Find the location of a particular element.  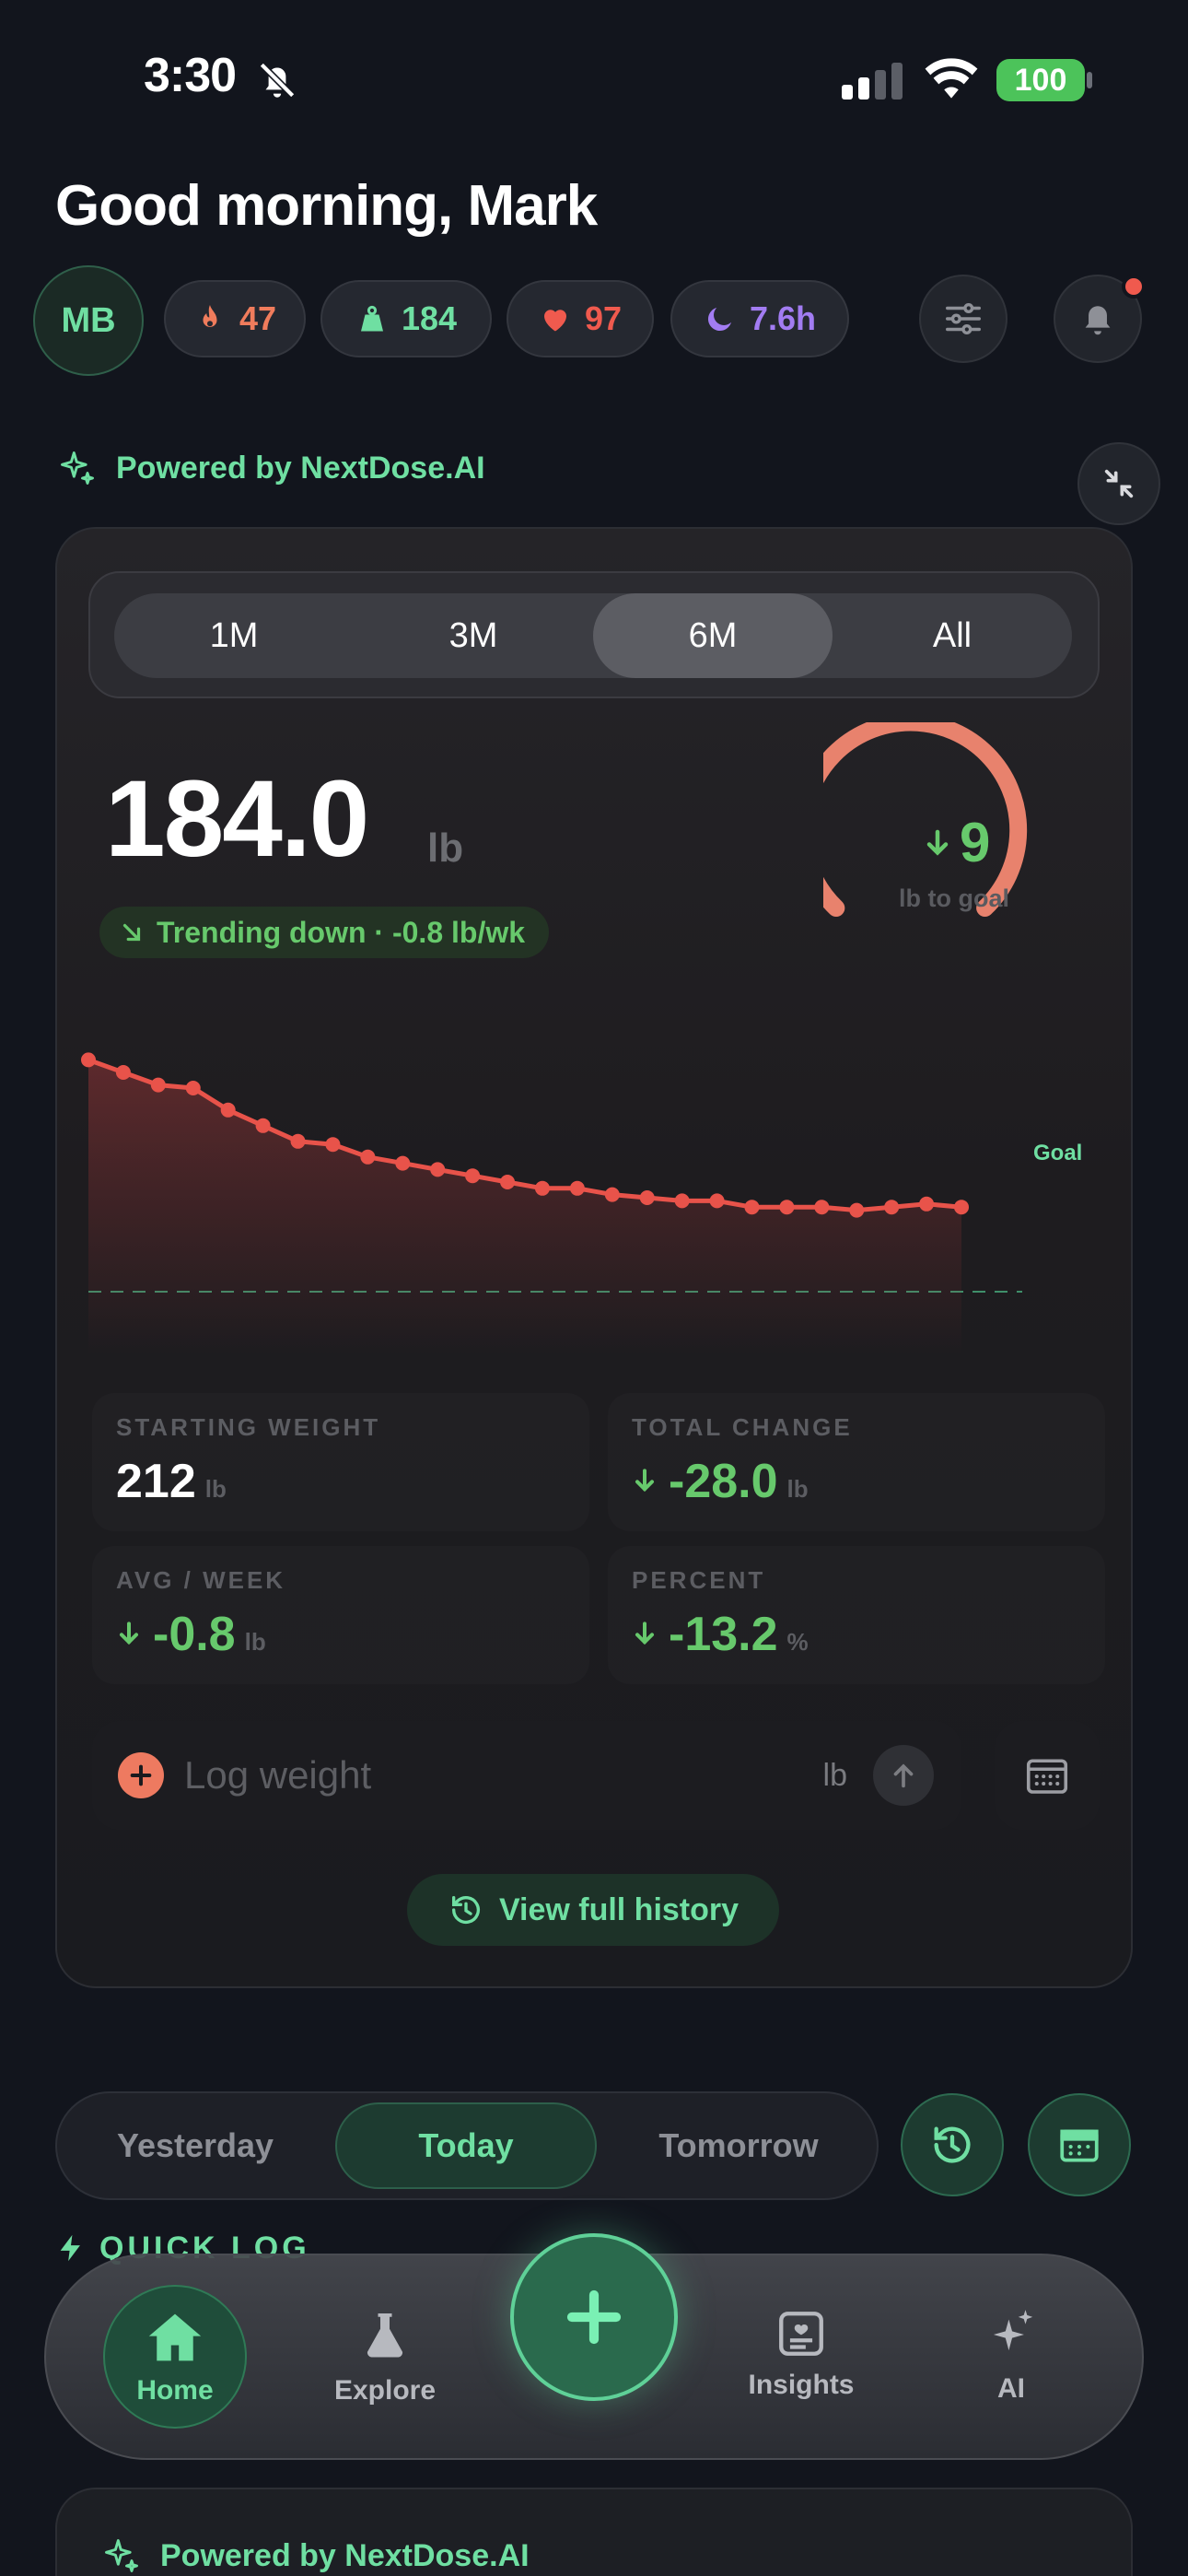

add-button is located at coordinates (594, 2317).